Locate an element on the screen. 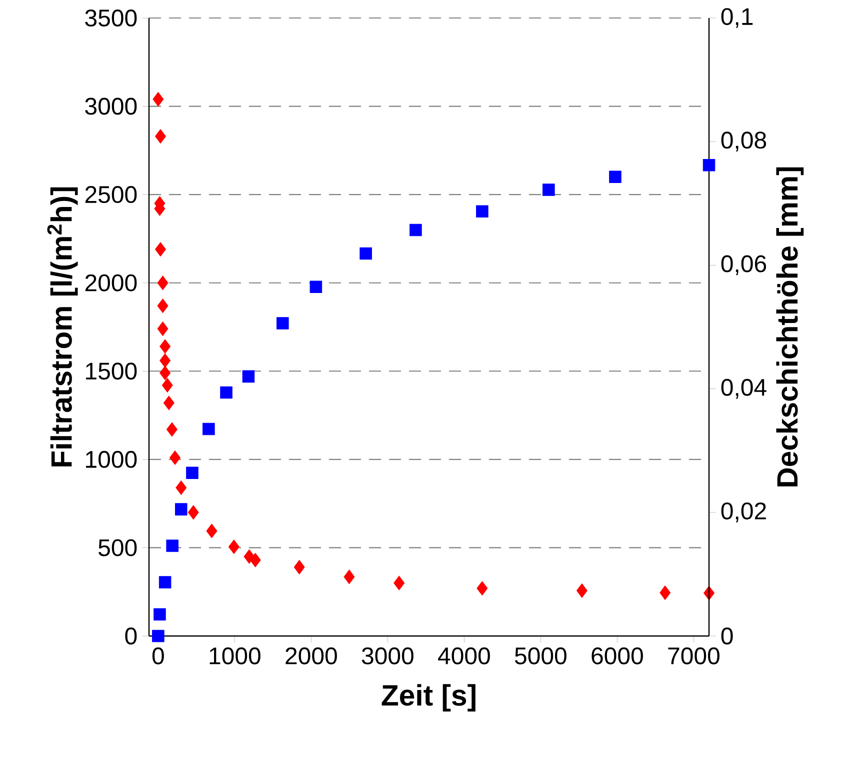 This screenshot has width=850, height=772. y2-axis-title: Deckschichthöhe [mm] is located at coordinates (790, 326).